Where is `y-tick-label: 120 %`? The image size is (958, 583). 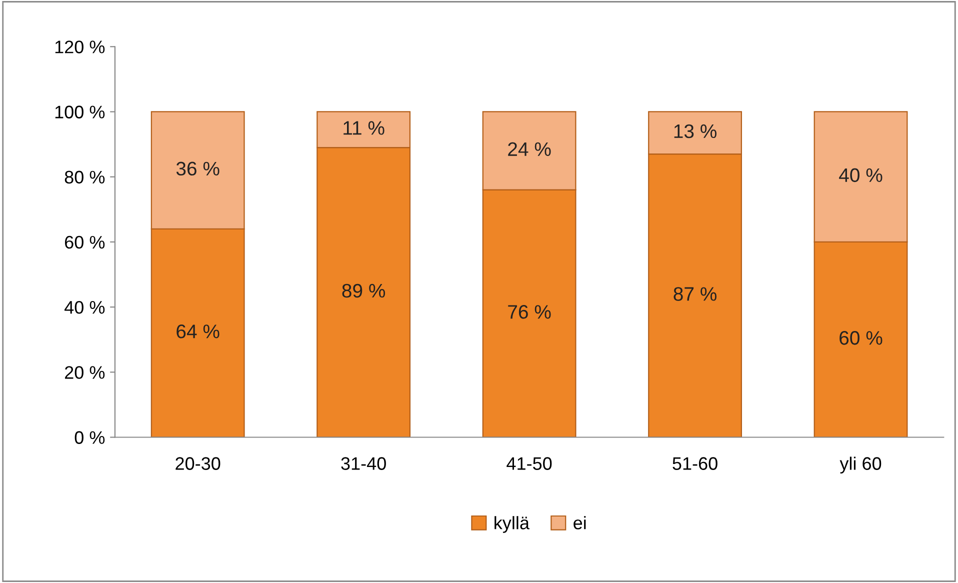 y-tick-label: 120 % is located at coordinates (80, 47).